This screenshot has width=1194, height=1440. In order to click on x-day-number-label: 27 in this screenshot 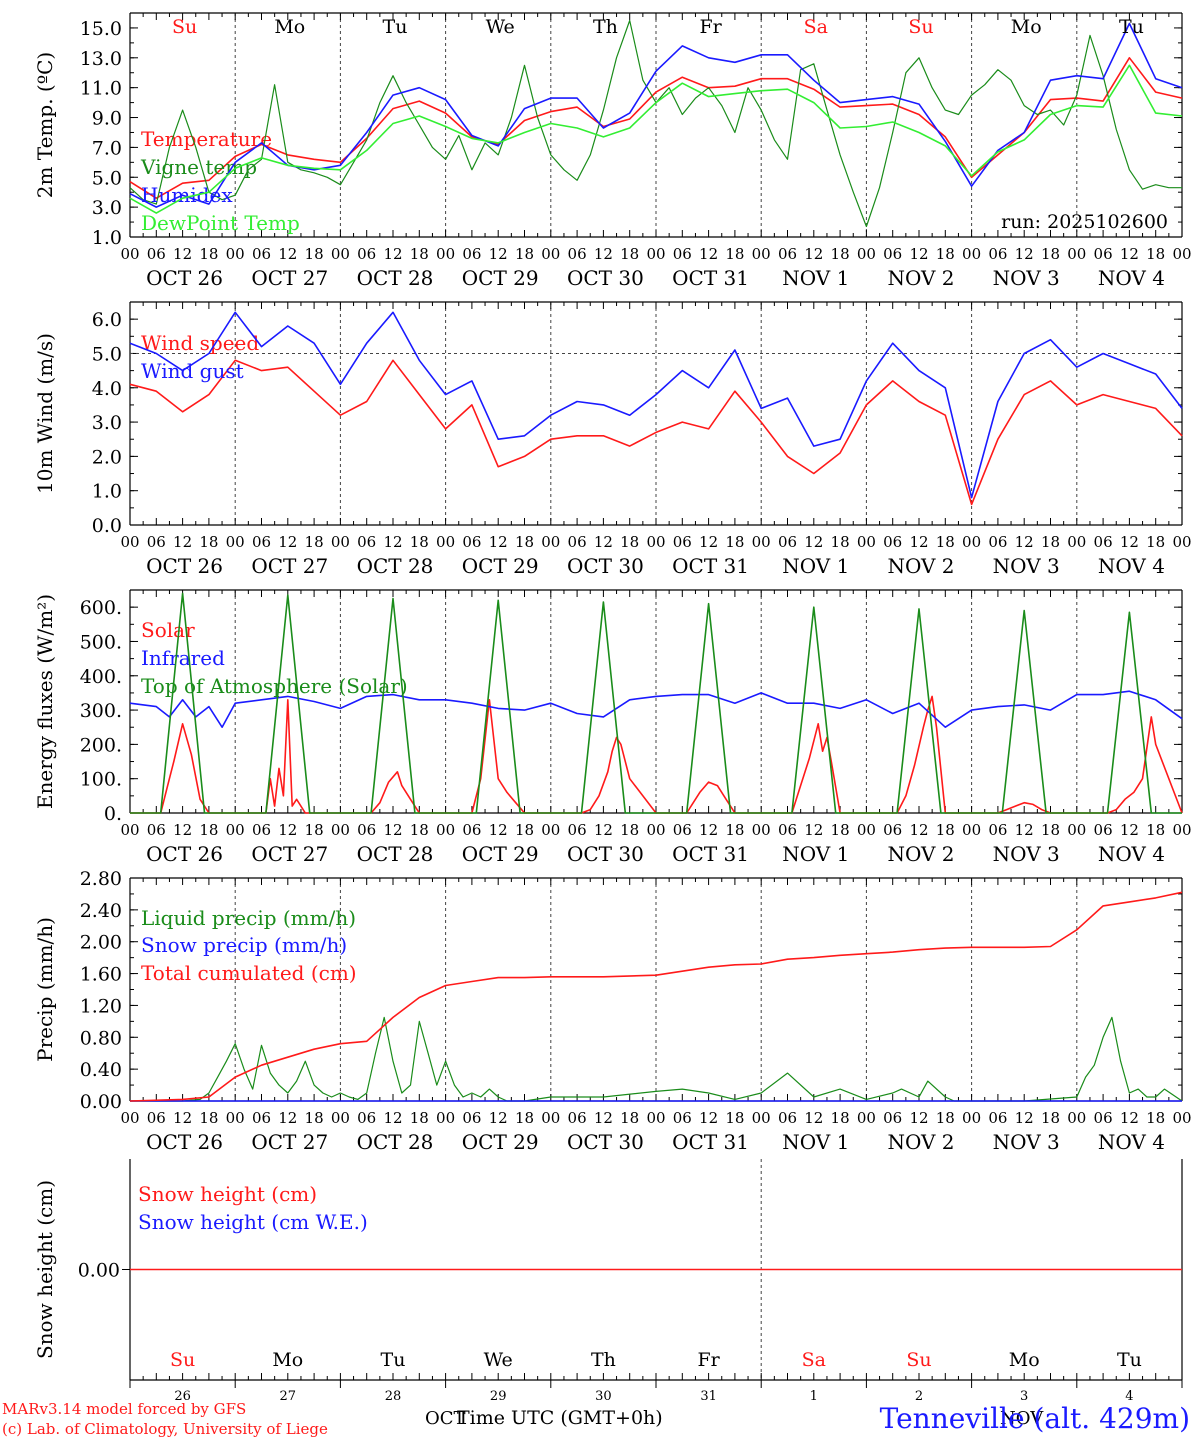, I will do `click(288, 1396)`.